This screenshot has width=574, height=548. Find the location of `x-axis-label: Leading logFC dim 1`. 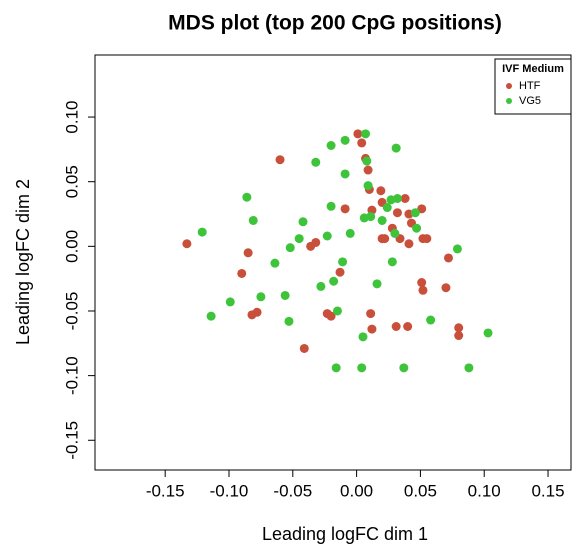

x-axis-label: Leading logFC dim 1 is located at coordinates (345, 534).